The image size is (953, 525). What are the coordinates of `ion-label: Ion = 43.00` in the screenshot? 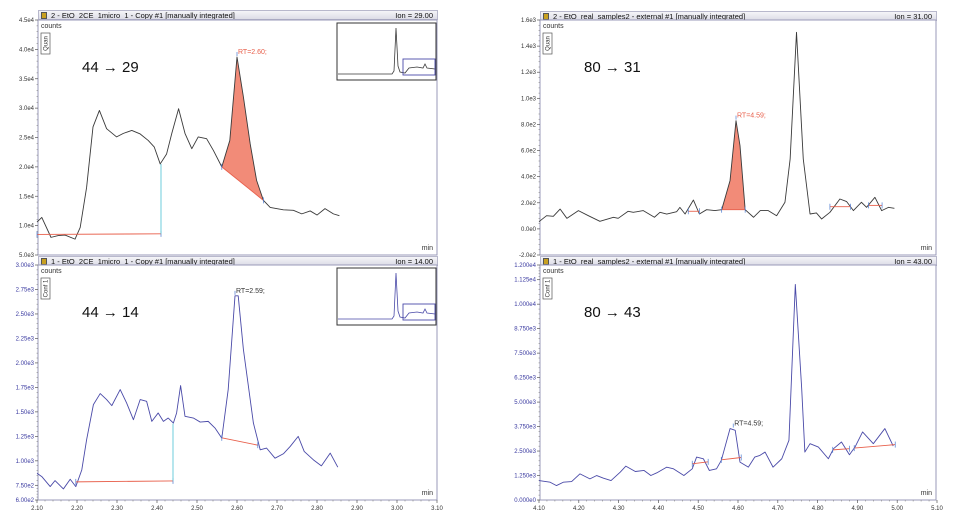 It's located at (913, 261).